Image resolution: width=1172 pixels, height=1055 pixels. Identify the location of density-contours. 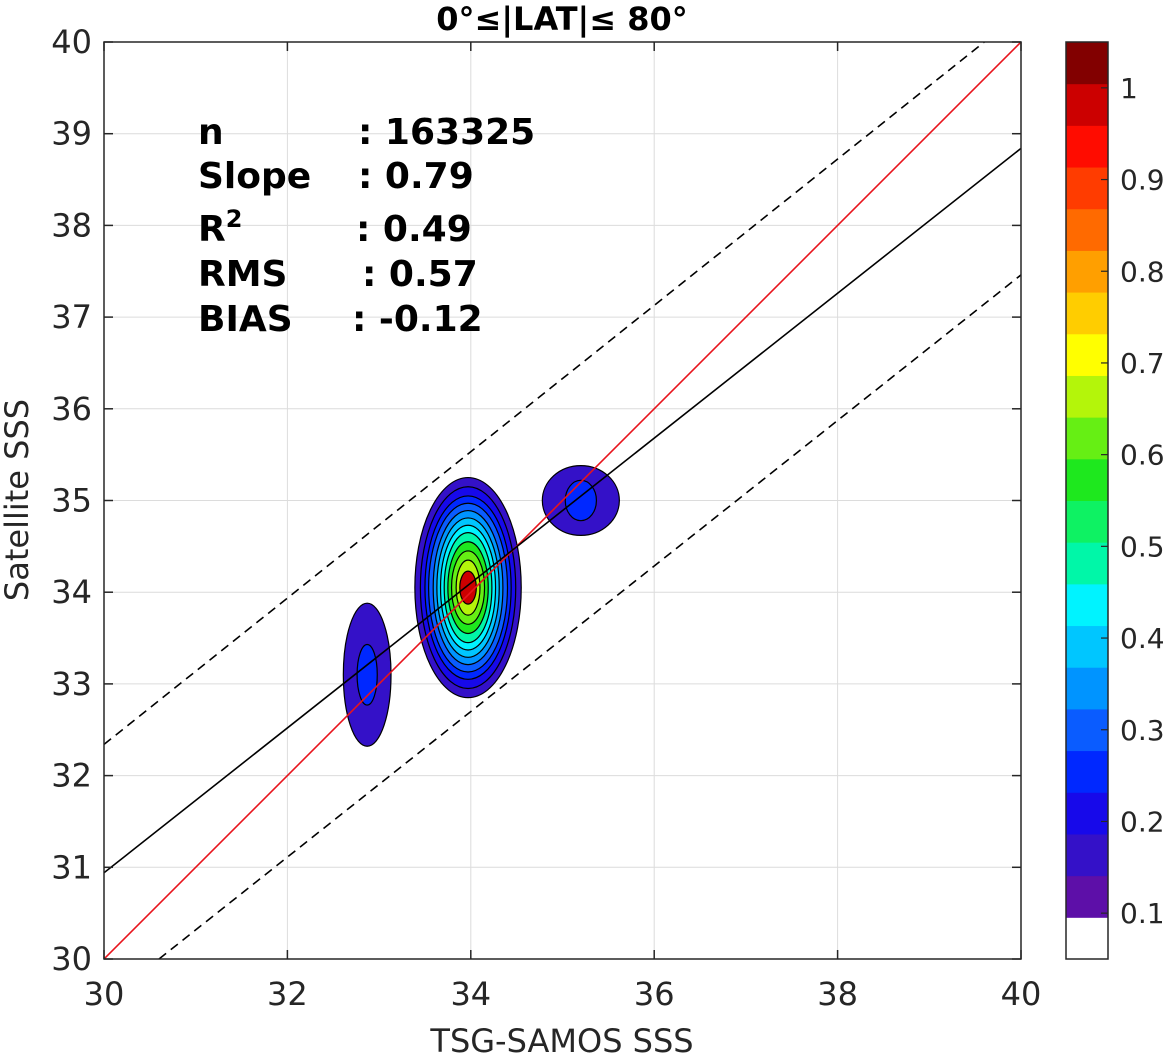
(481, 606).